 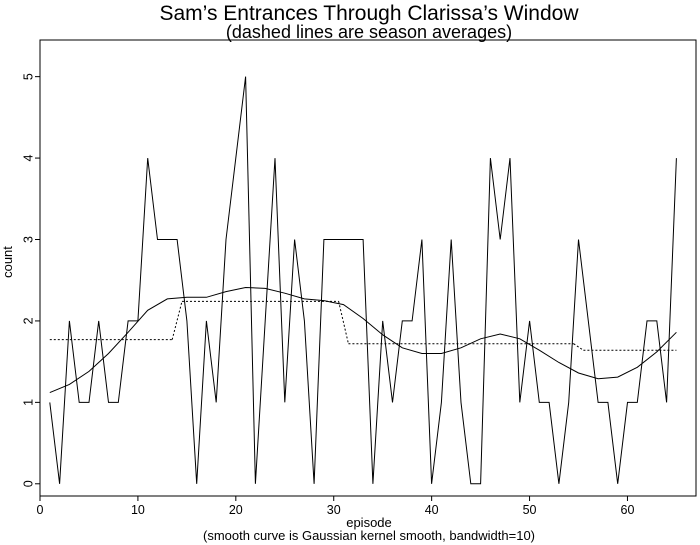 What do you see at coordinates (369, 522) in the screenshot?
I see `x-axis-label: episode` at bounding box center [369, 522].